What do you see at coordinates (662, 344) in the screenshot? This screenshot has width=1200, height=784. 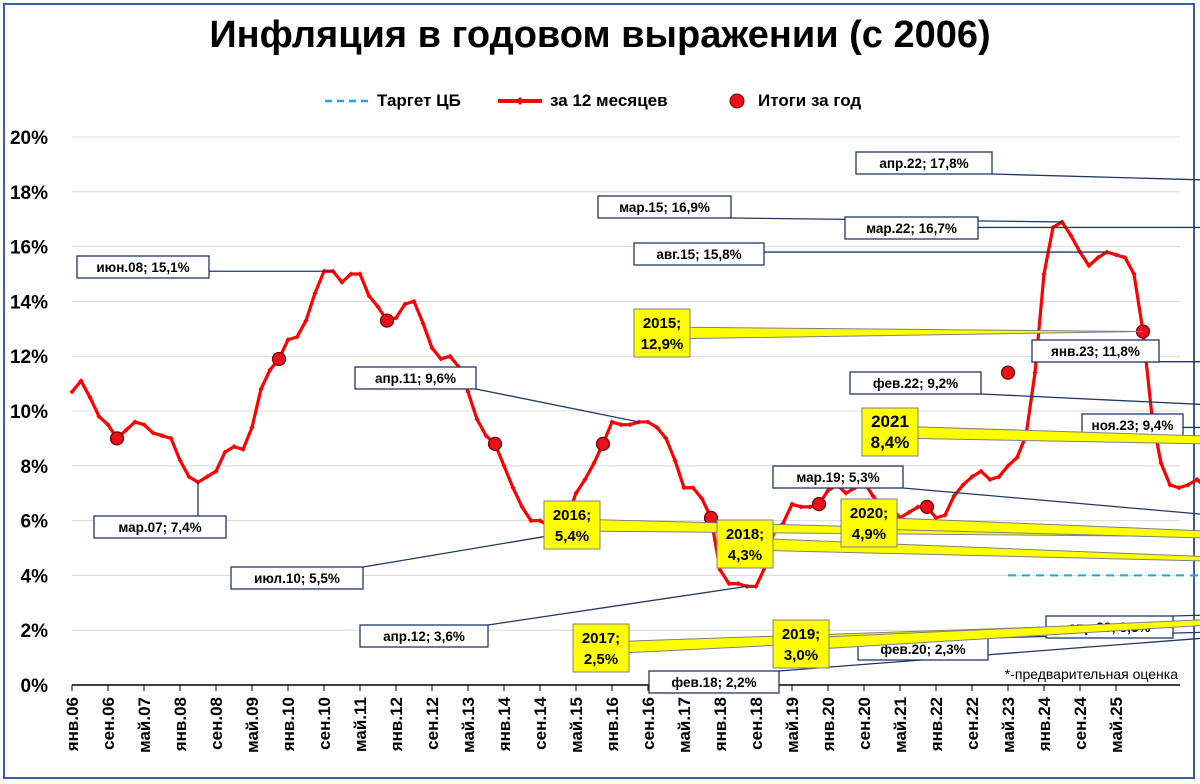 I see `callout-label: 12,9%` at bounding box center [662, 344].